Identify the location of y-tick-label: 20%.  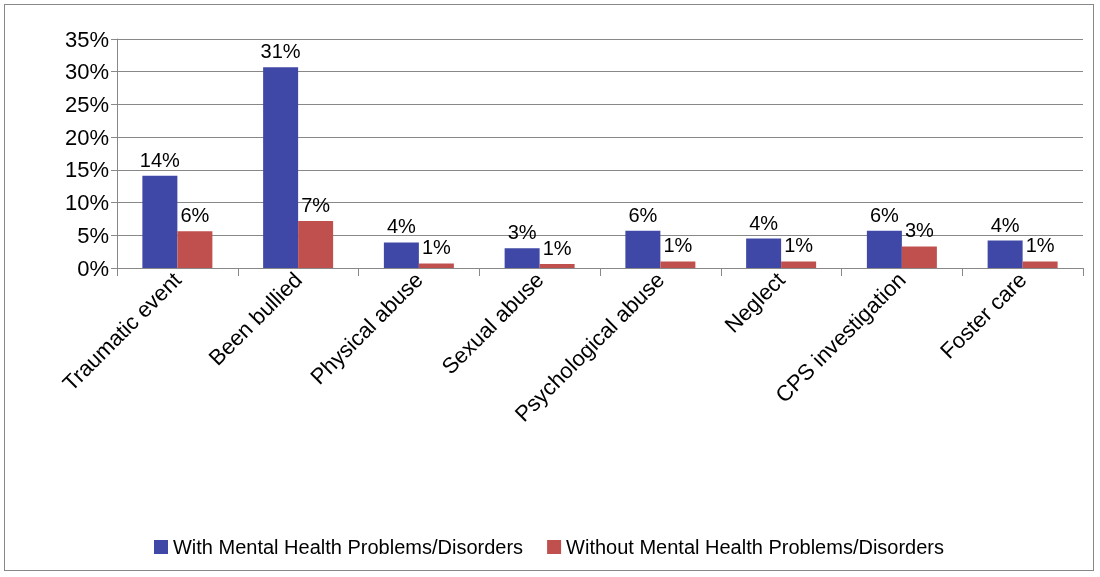
(86, 137).